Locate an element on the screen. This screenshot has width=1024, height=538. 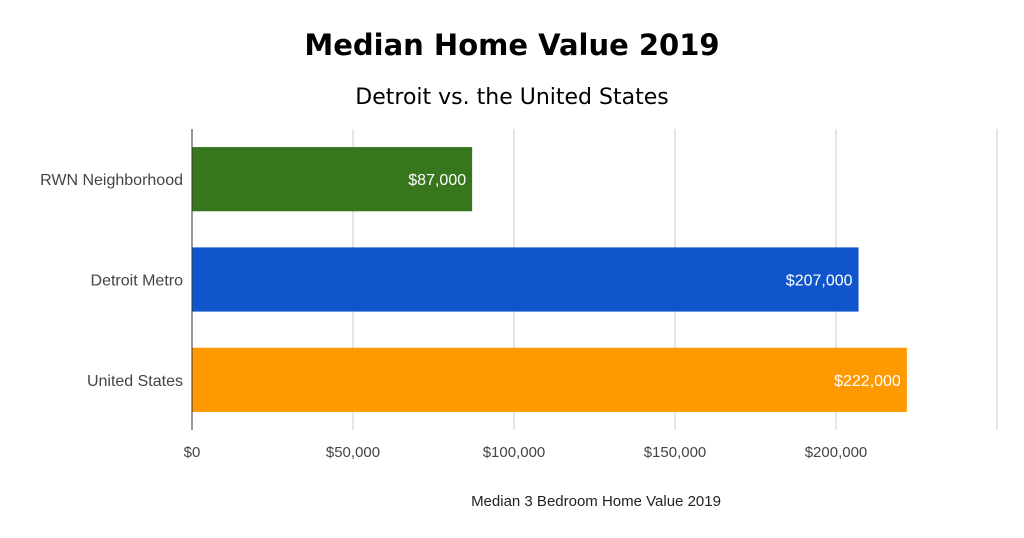
x-tick-label: $200,000 is located at coordinates (836, 452).